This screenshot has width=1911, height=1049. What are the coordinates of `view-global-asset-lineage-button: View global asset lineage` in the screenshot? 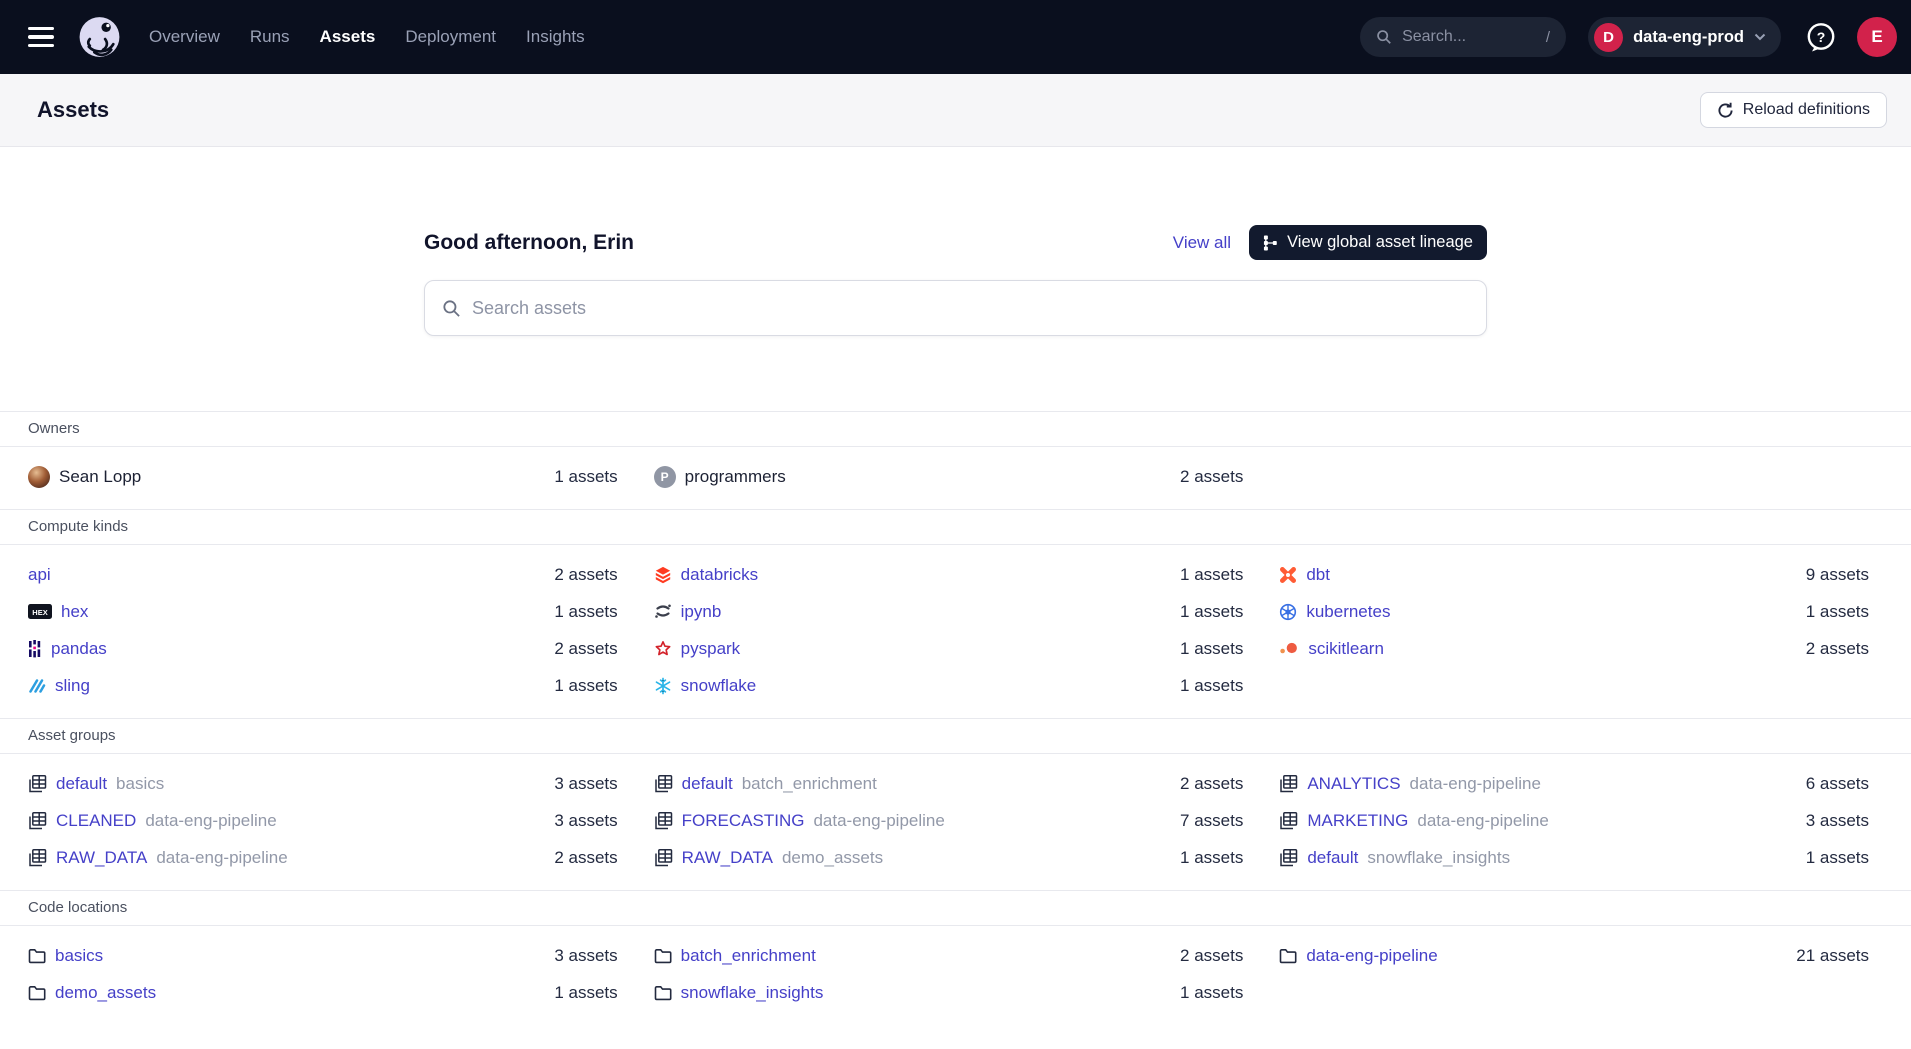 It's located at (1368, 242).